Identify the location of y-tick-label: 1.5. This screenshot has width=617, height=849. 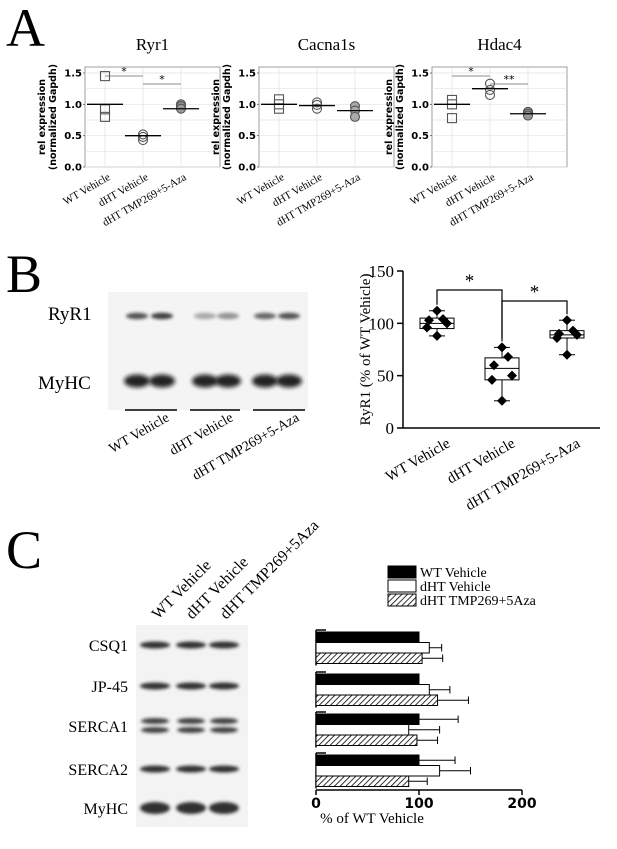
(73, 74).